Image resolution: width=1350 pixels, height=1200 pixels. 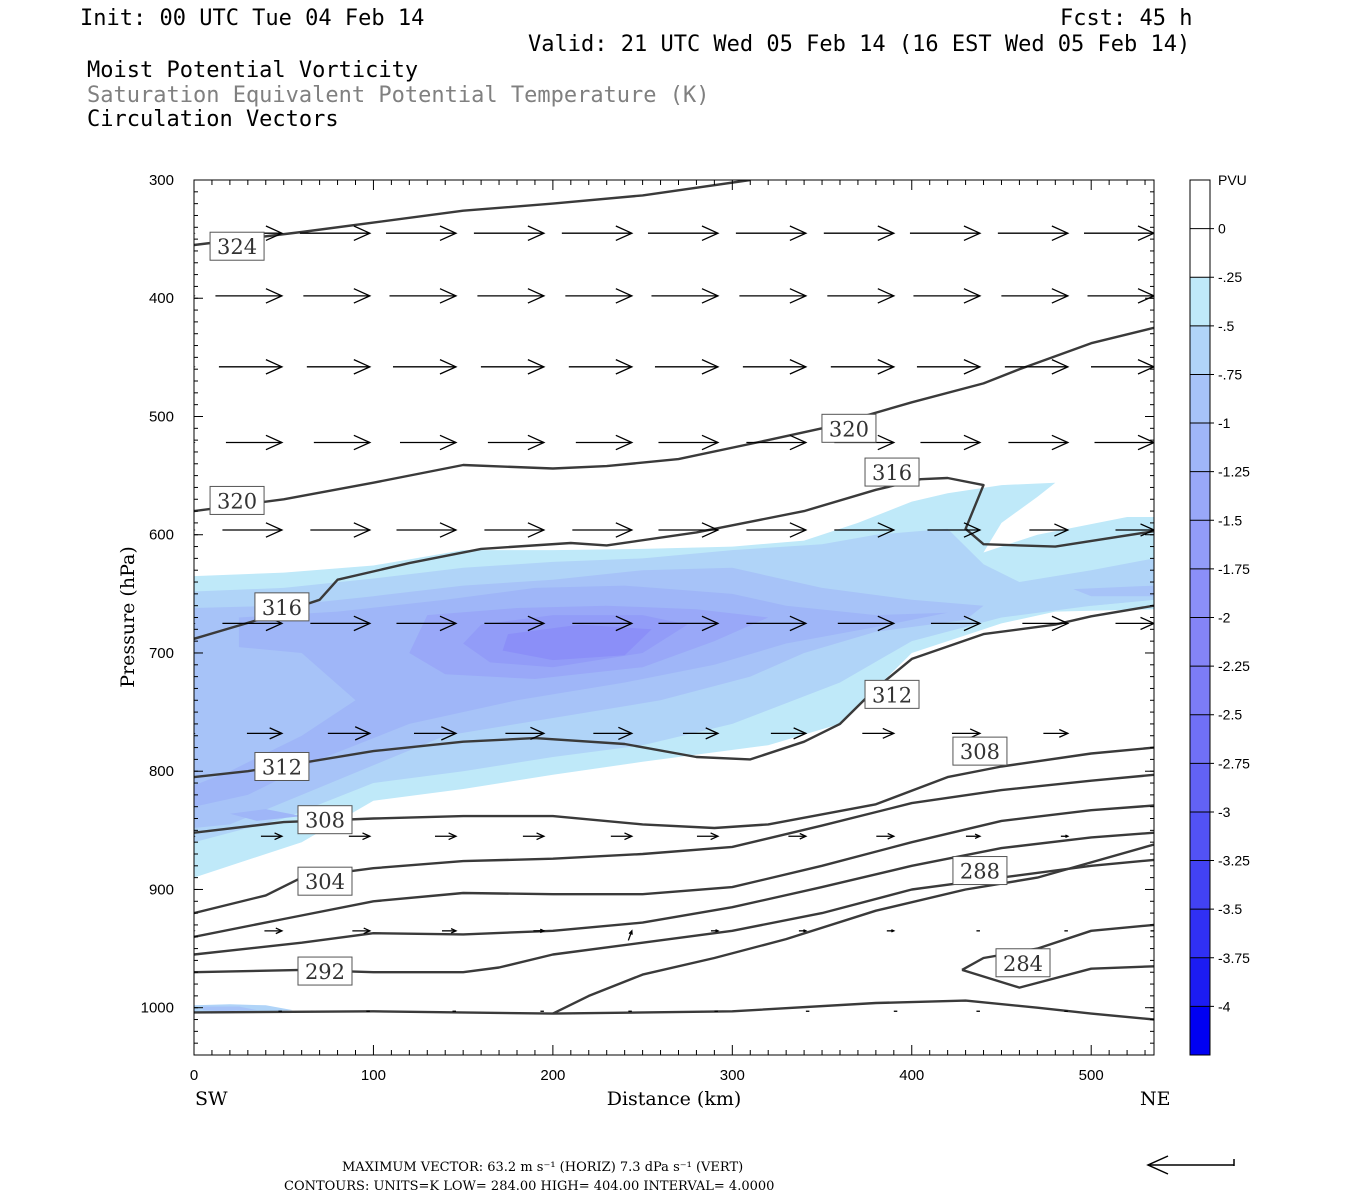 What do you see at coordinates (1230, 909) in the screenshot?
I see `colorbar-tick-label-14: -3.5` at bounding box center [1230, 909].